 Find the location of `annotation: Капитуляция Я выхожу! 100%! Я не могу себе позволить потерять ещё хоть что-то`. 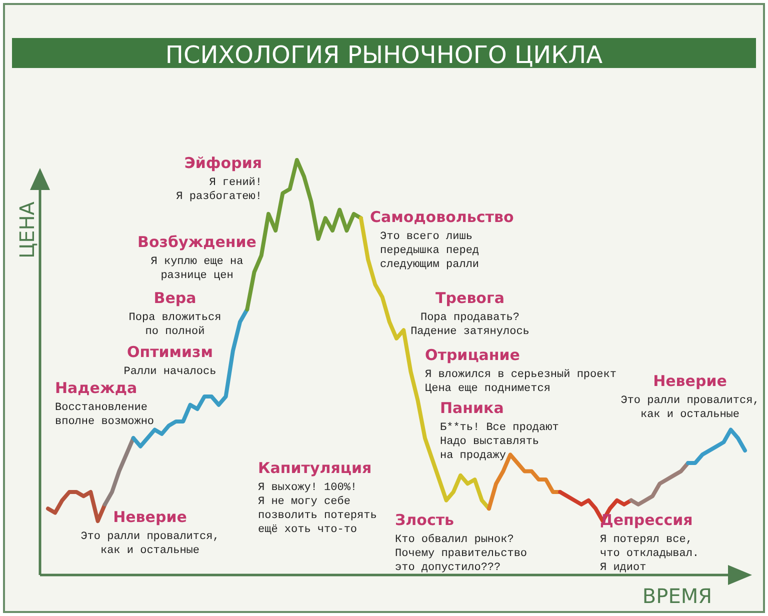

annotation: Капитуляция Я выхожу! 100%! Я не могу себе позволить потерять ещё хоть что-то is located at coordinates (317, 497).